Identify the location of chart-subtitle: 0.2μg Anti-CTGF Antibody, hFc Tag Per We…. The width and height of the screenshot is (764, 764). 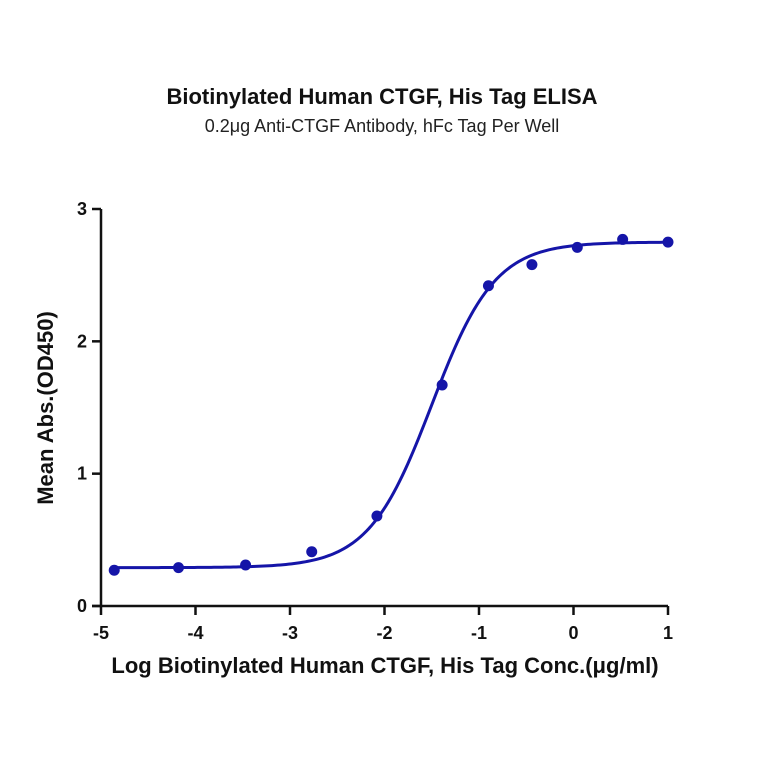
(382, 126).